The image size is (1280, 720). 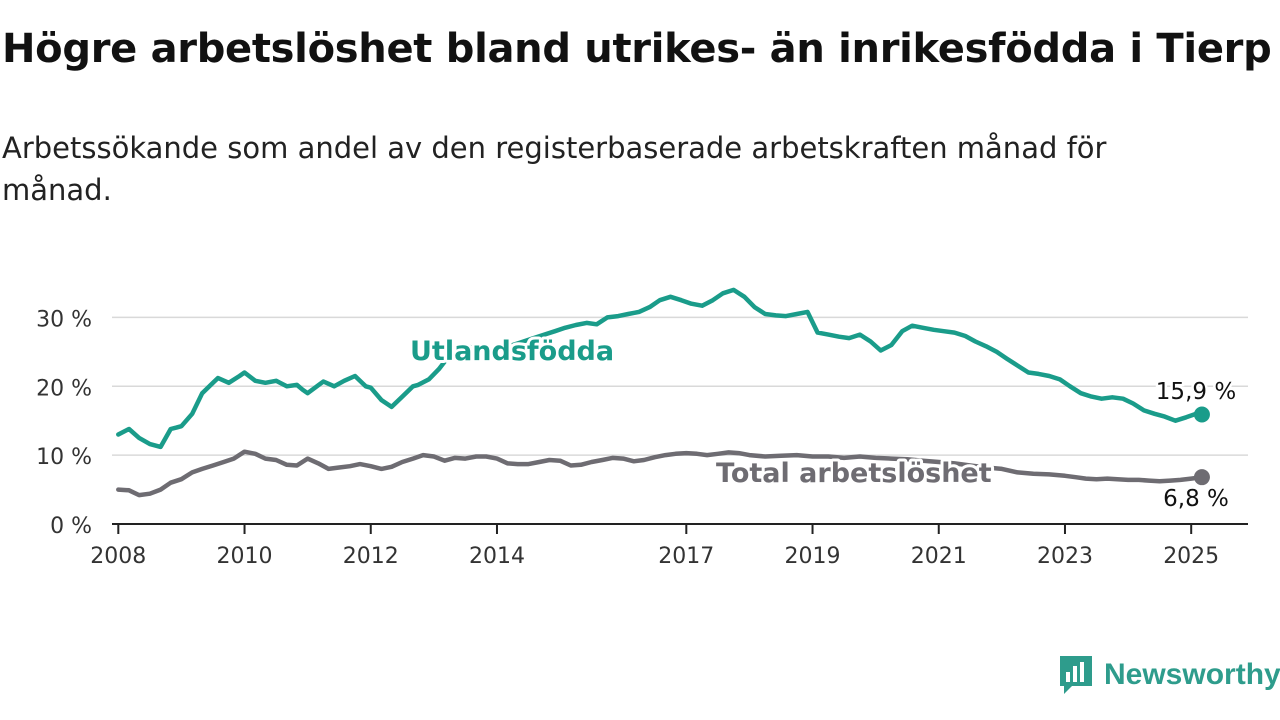 What do you see at coordinates (1191, 556) in the screenshot?
I see `x-tick-label: 2025` at bounding box center [1191, 556].